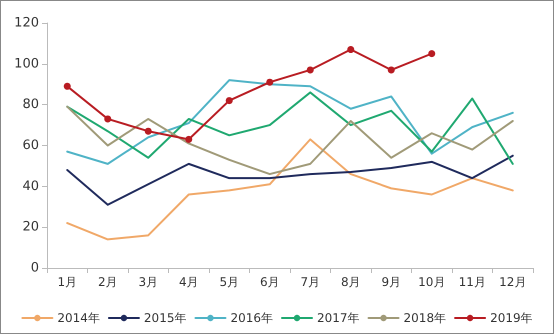  What do you see at coordinates (350, 282) in the screenshot?
I see `x-tick-label: 8月` at bounding box center [350, 282].